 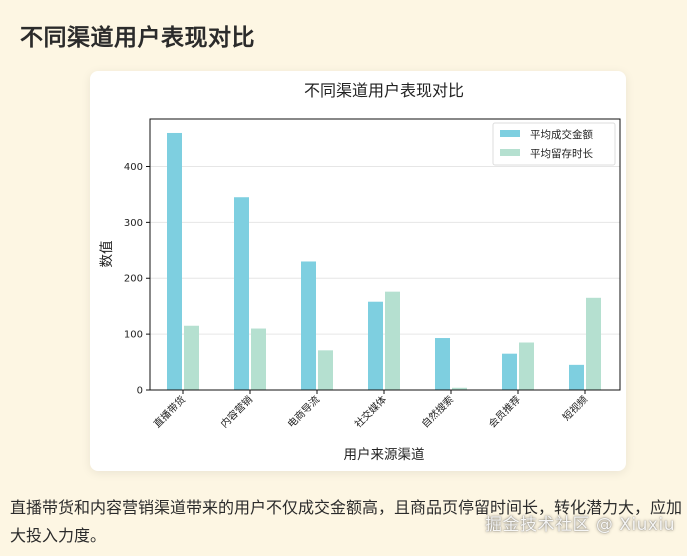 I want to click on legend-swatch-amount, so click(x=510, y=133).